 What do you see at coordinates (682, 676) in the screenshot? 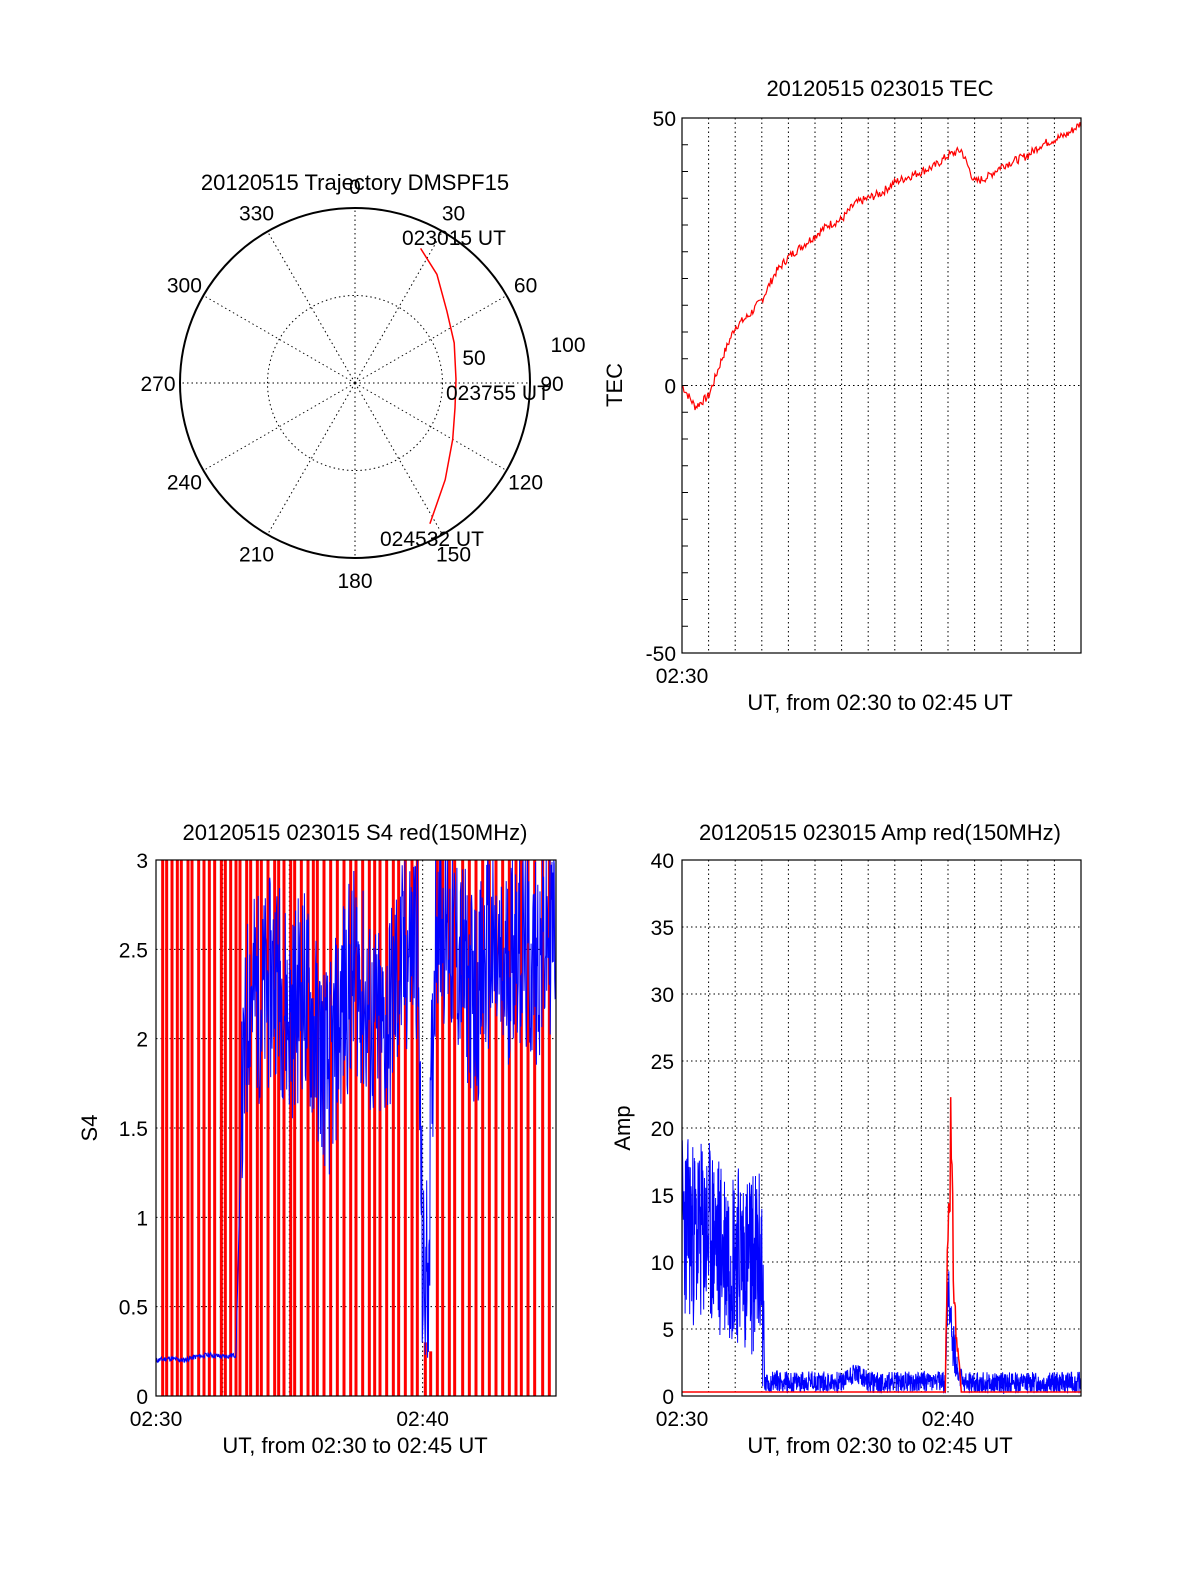
I see `tec-xtick-label: 02:30` at bounding box center [682, 676].